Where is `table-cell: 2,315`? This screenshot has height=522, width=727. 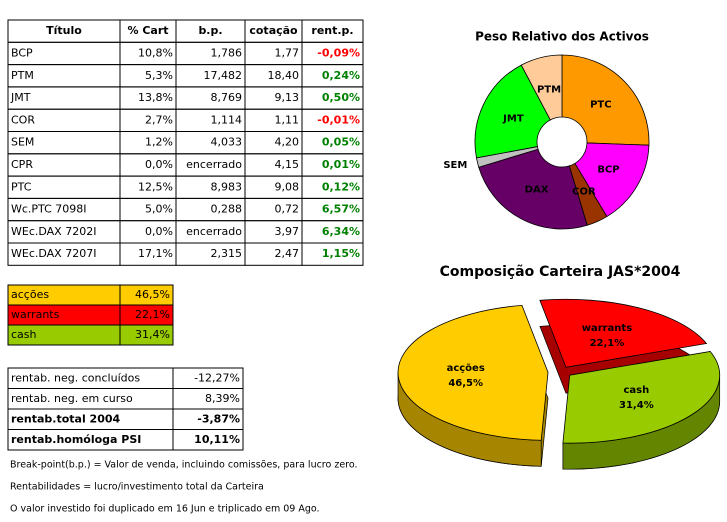 table-cell: 2,315 is located at coordinates (227, 253).